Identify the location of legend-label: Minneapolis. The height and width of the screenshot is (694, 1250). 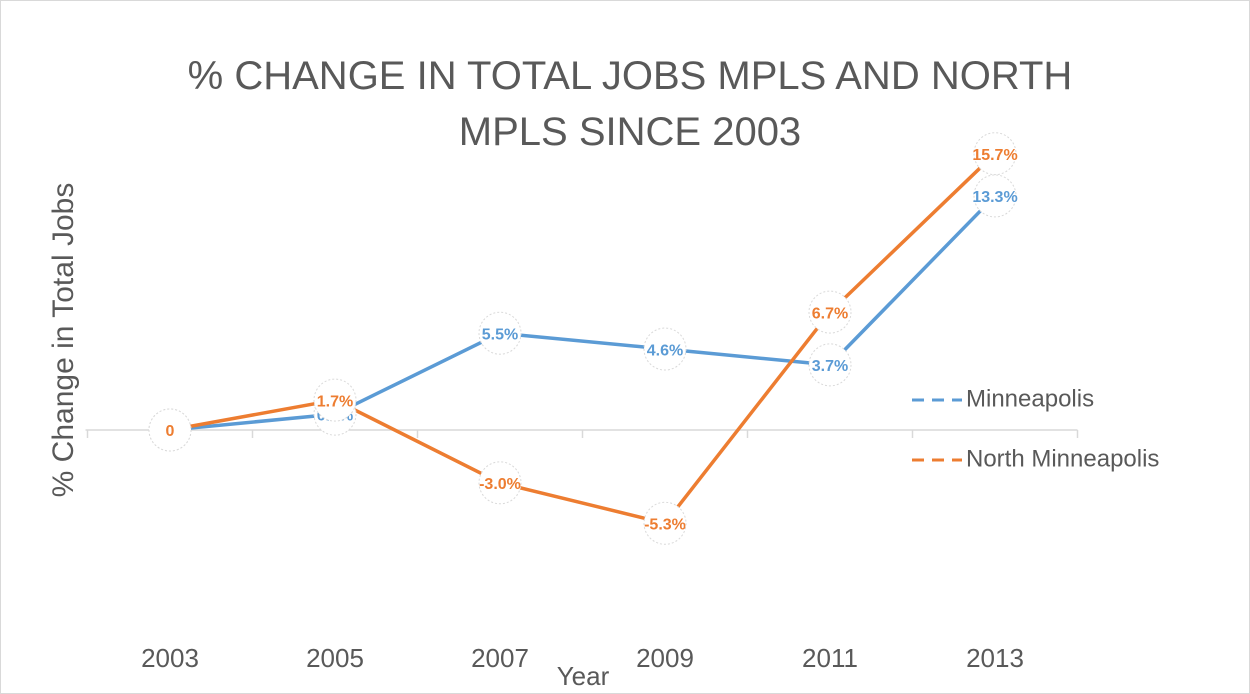
(1030, 398).